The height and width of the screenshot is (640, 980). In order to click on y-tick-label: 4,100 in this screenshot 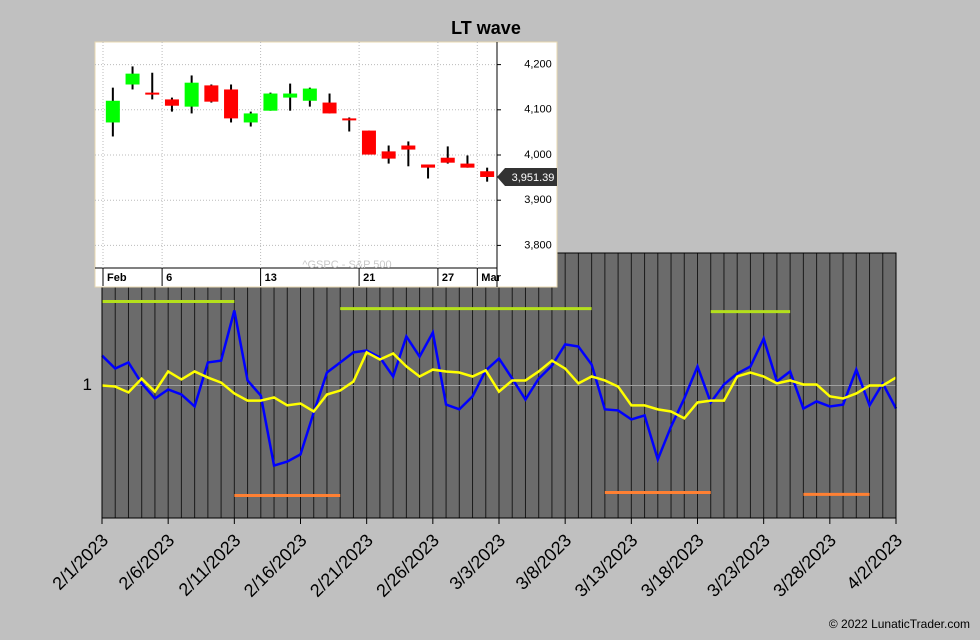, I will do `click(538, 110)`.